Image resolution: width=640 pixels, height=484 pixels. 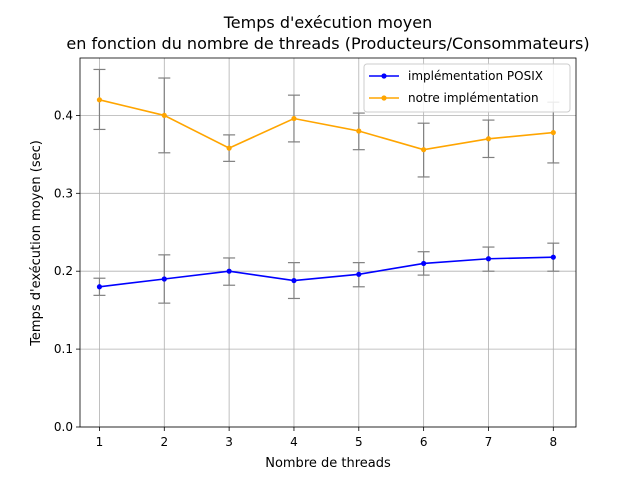 What do you see at coordinates (424, 442) in the screenshot?
I see `x-tick-label: 6` at bounding box center [424, 442].